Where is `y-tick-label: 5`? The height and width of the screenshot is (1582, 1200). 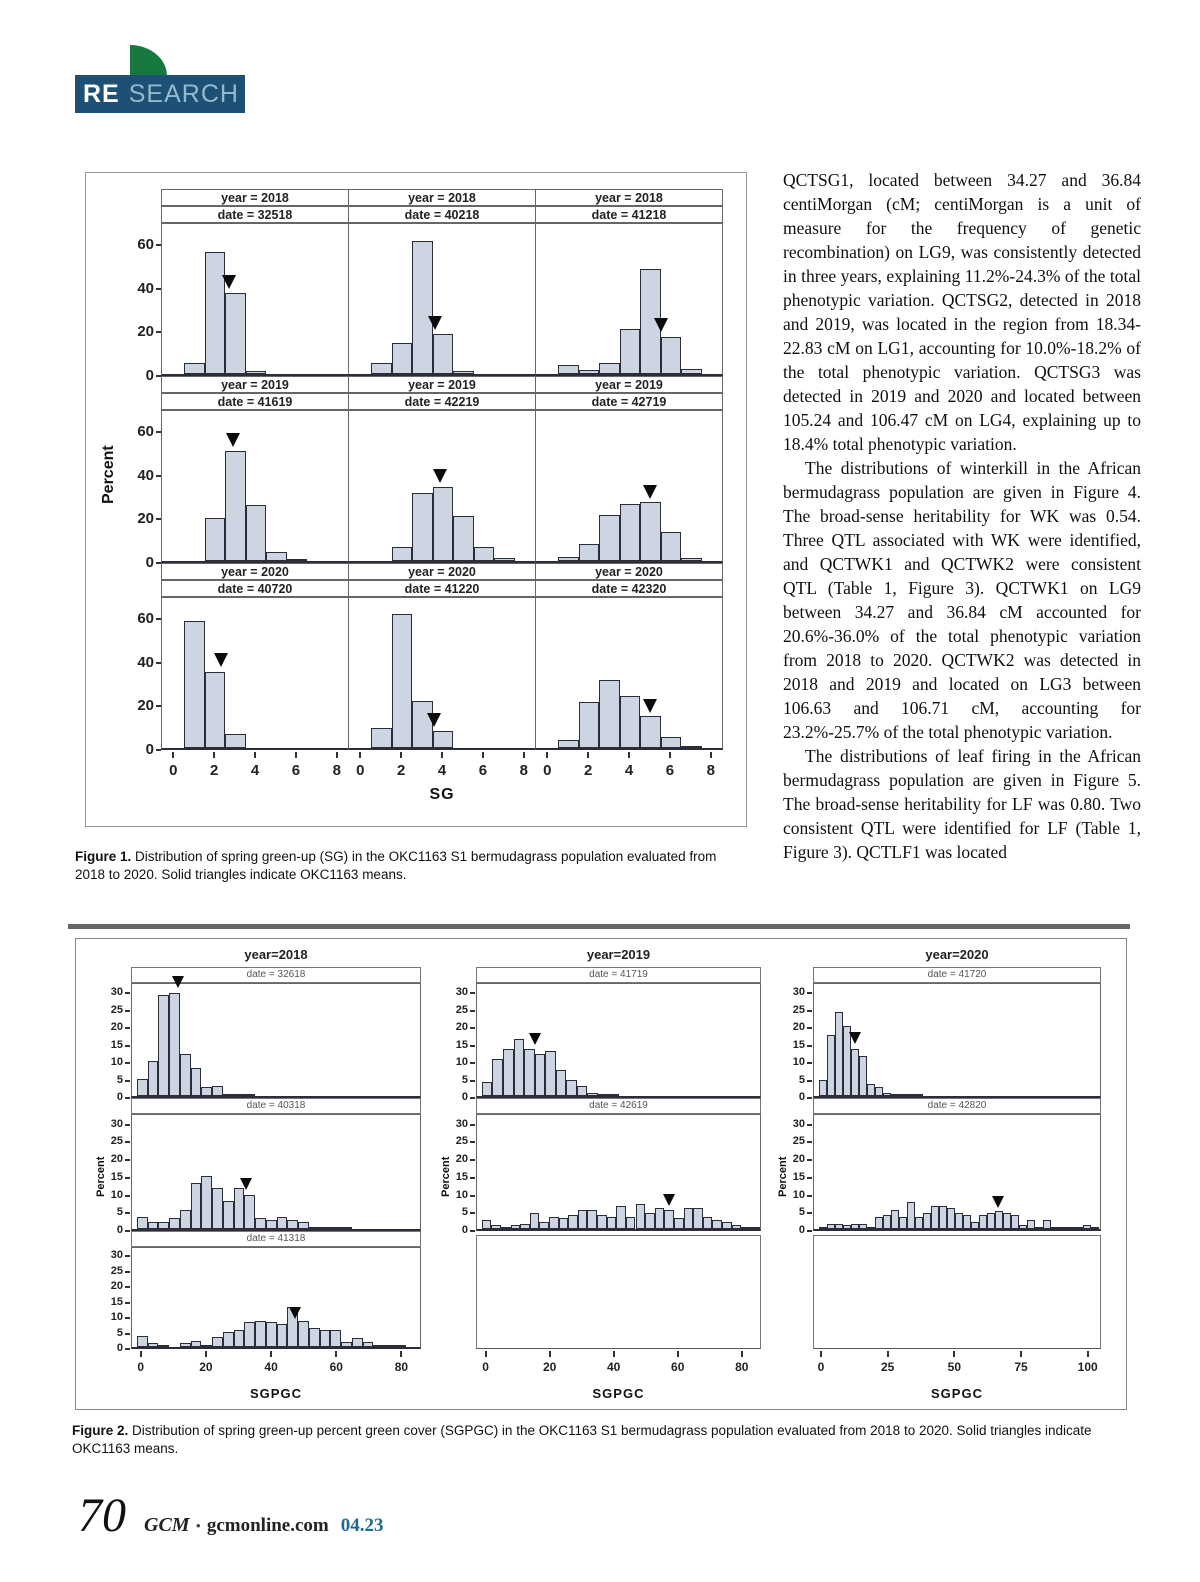
y-tick-label: 5 is located at coordinates (464, 1079).